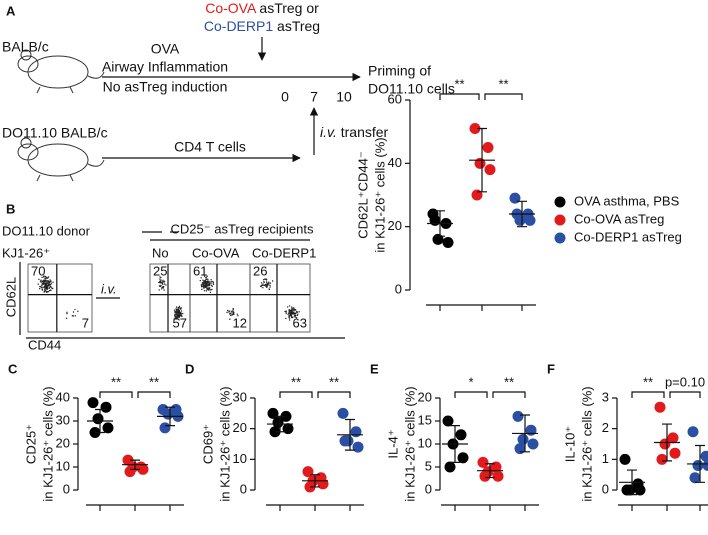 The height and width of the screenshot is (535, 708). What do you see at coordinates (240, 322) in the screenshot?
I see `quadrant-value: 12` at bounding box center [240, 322].